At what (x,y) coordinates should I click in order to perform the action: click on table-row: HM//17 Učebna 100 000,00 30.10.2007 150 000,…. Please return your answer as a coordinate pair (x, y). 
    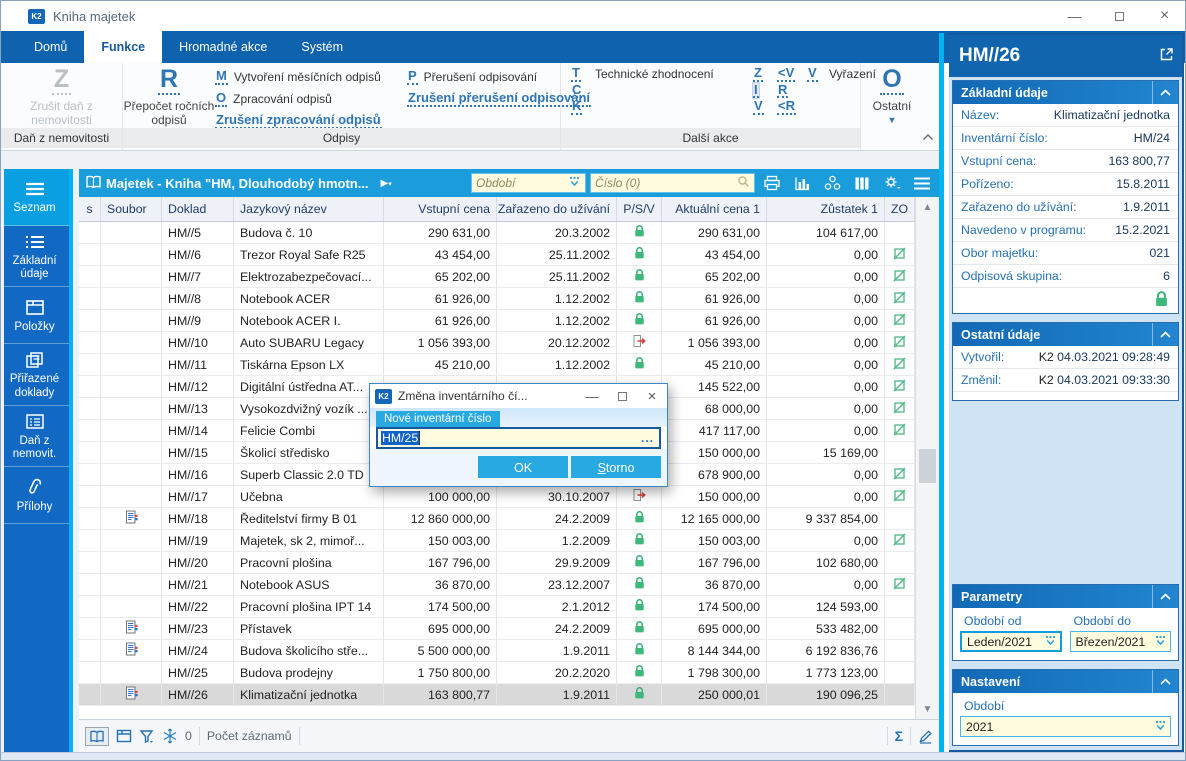
    Looking at the image, I should click on (497, 497).